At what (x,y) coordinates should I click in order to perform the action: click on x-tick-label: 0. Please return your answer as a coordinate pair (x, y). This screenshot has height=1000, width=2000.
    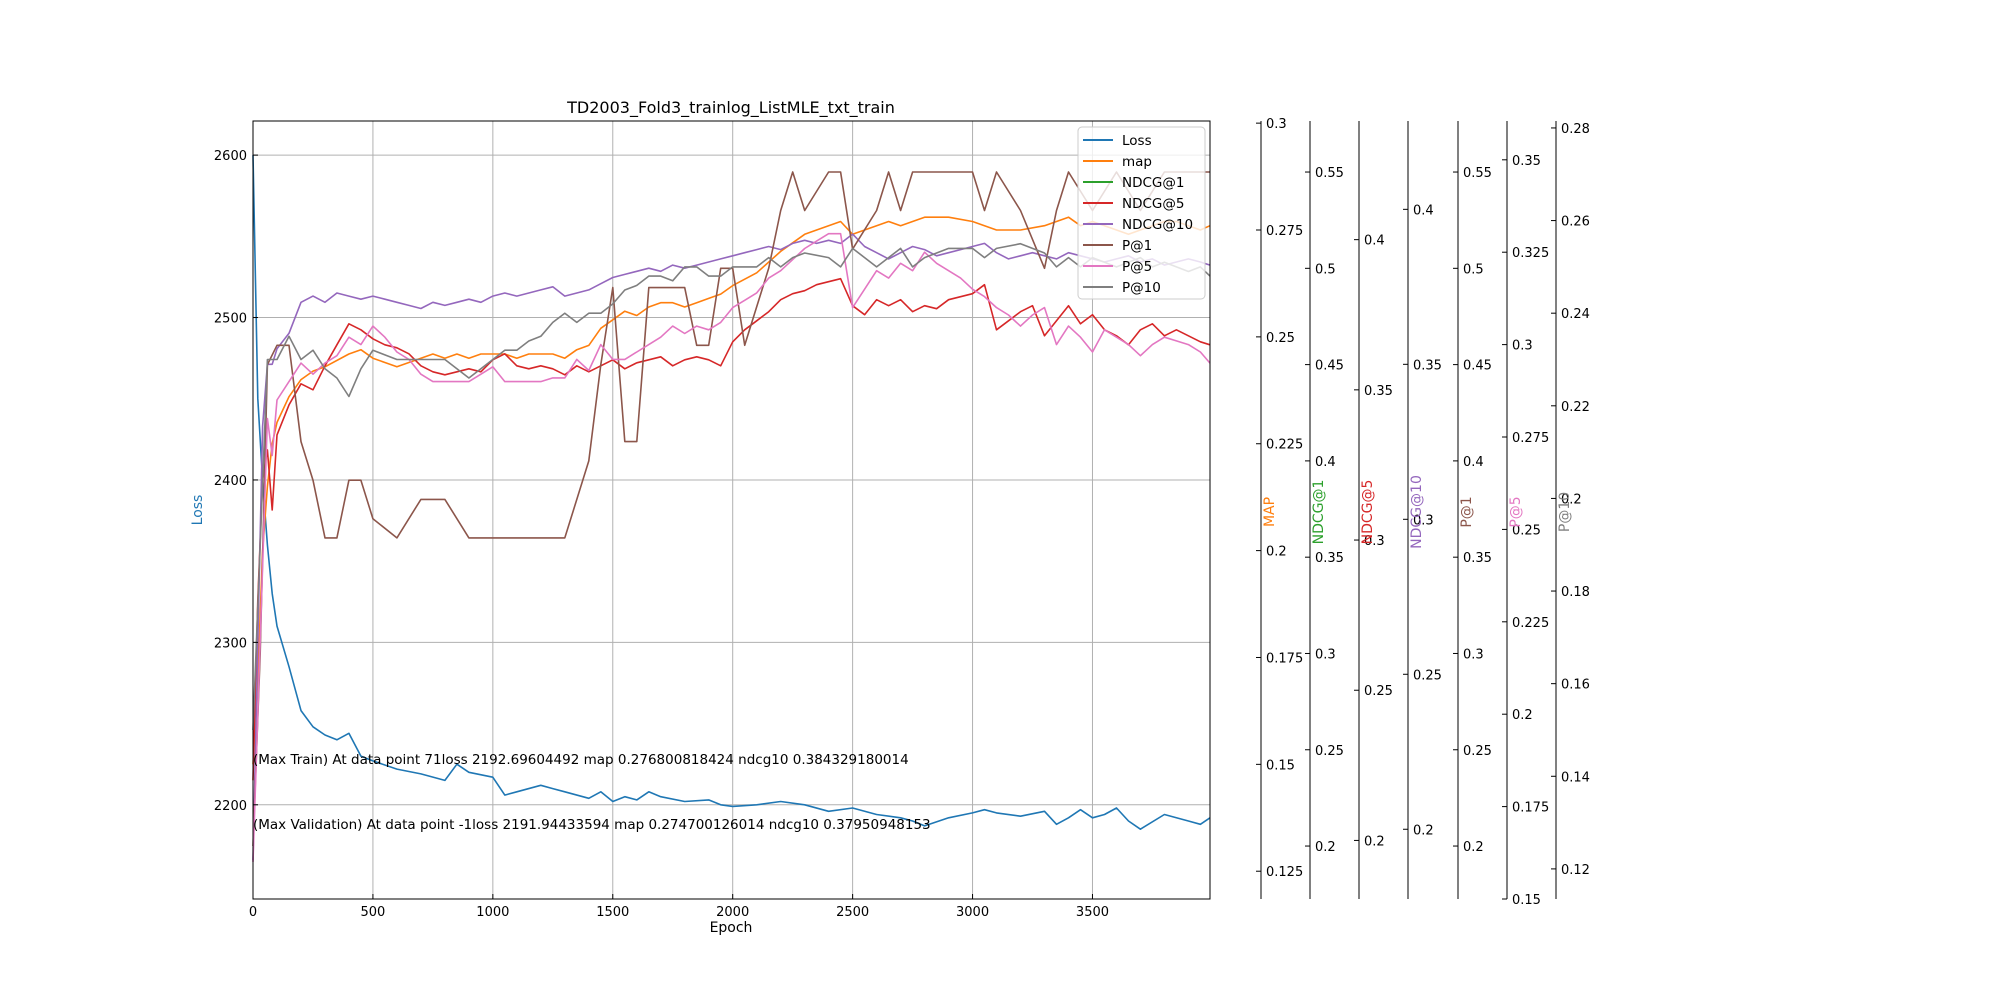
    Looking at the image, I should click on (253, 912).